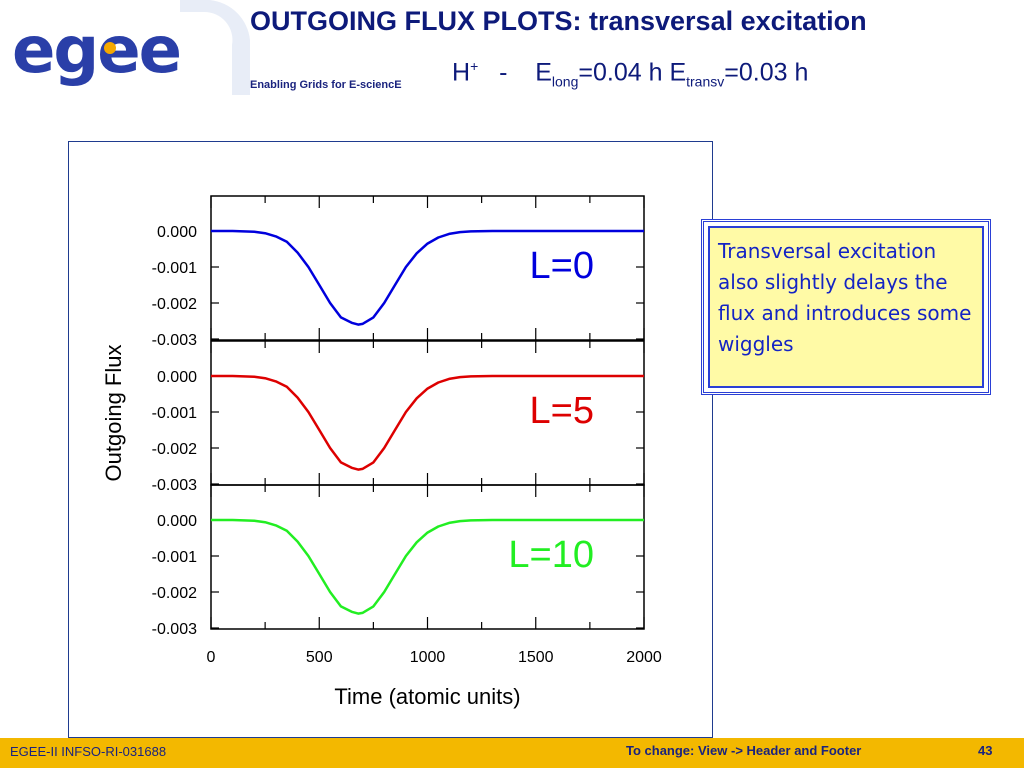 This screenshot has height=768, width=1024. Describe the element at coordinates (474, 66) in the screenshot. I see `ion-charge: +` at that location.